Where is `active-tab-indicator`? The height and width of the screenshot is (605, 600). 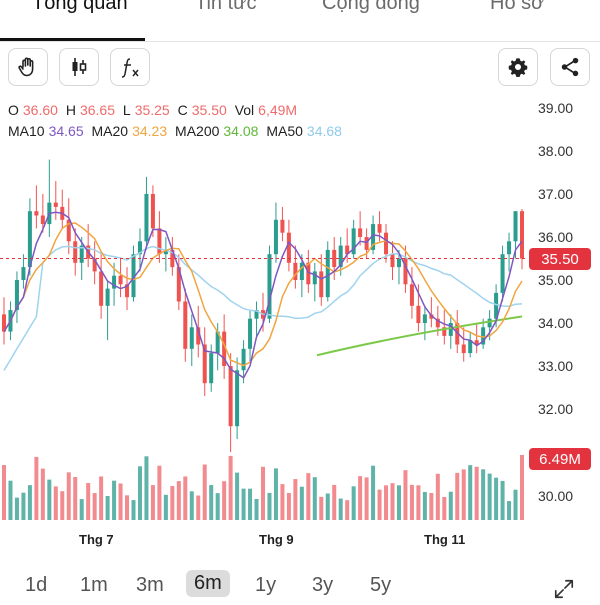 active-tab-indicator is located at coordinates (72, 39).